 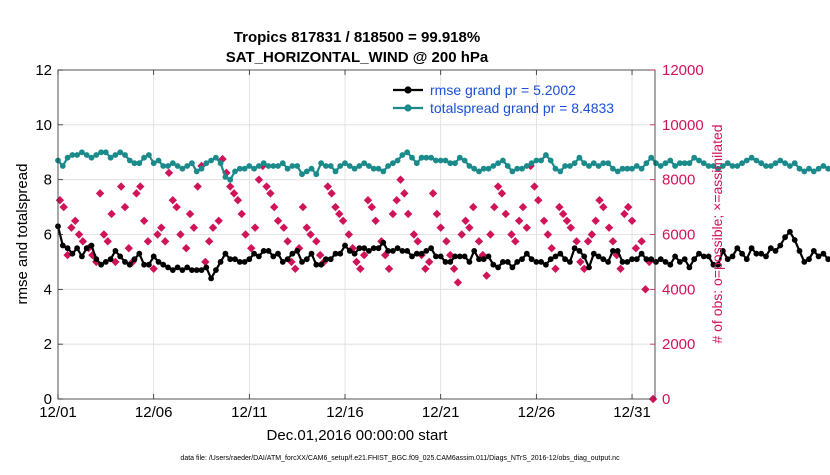 What do you see at coordinates (717, 233) in the screenshot?
I see `y2-axis-label: # of obs: o=possible; ×=assimilated` at bounding box center [717, 233].